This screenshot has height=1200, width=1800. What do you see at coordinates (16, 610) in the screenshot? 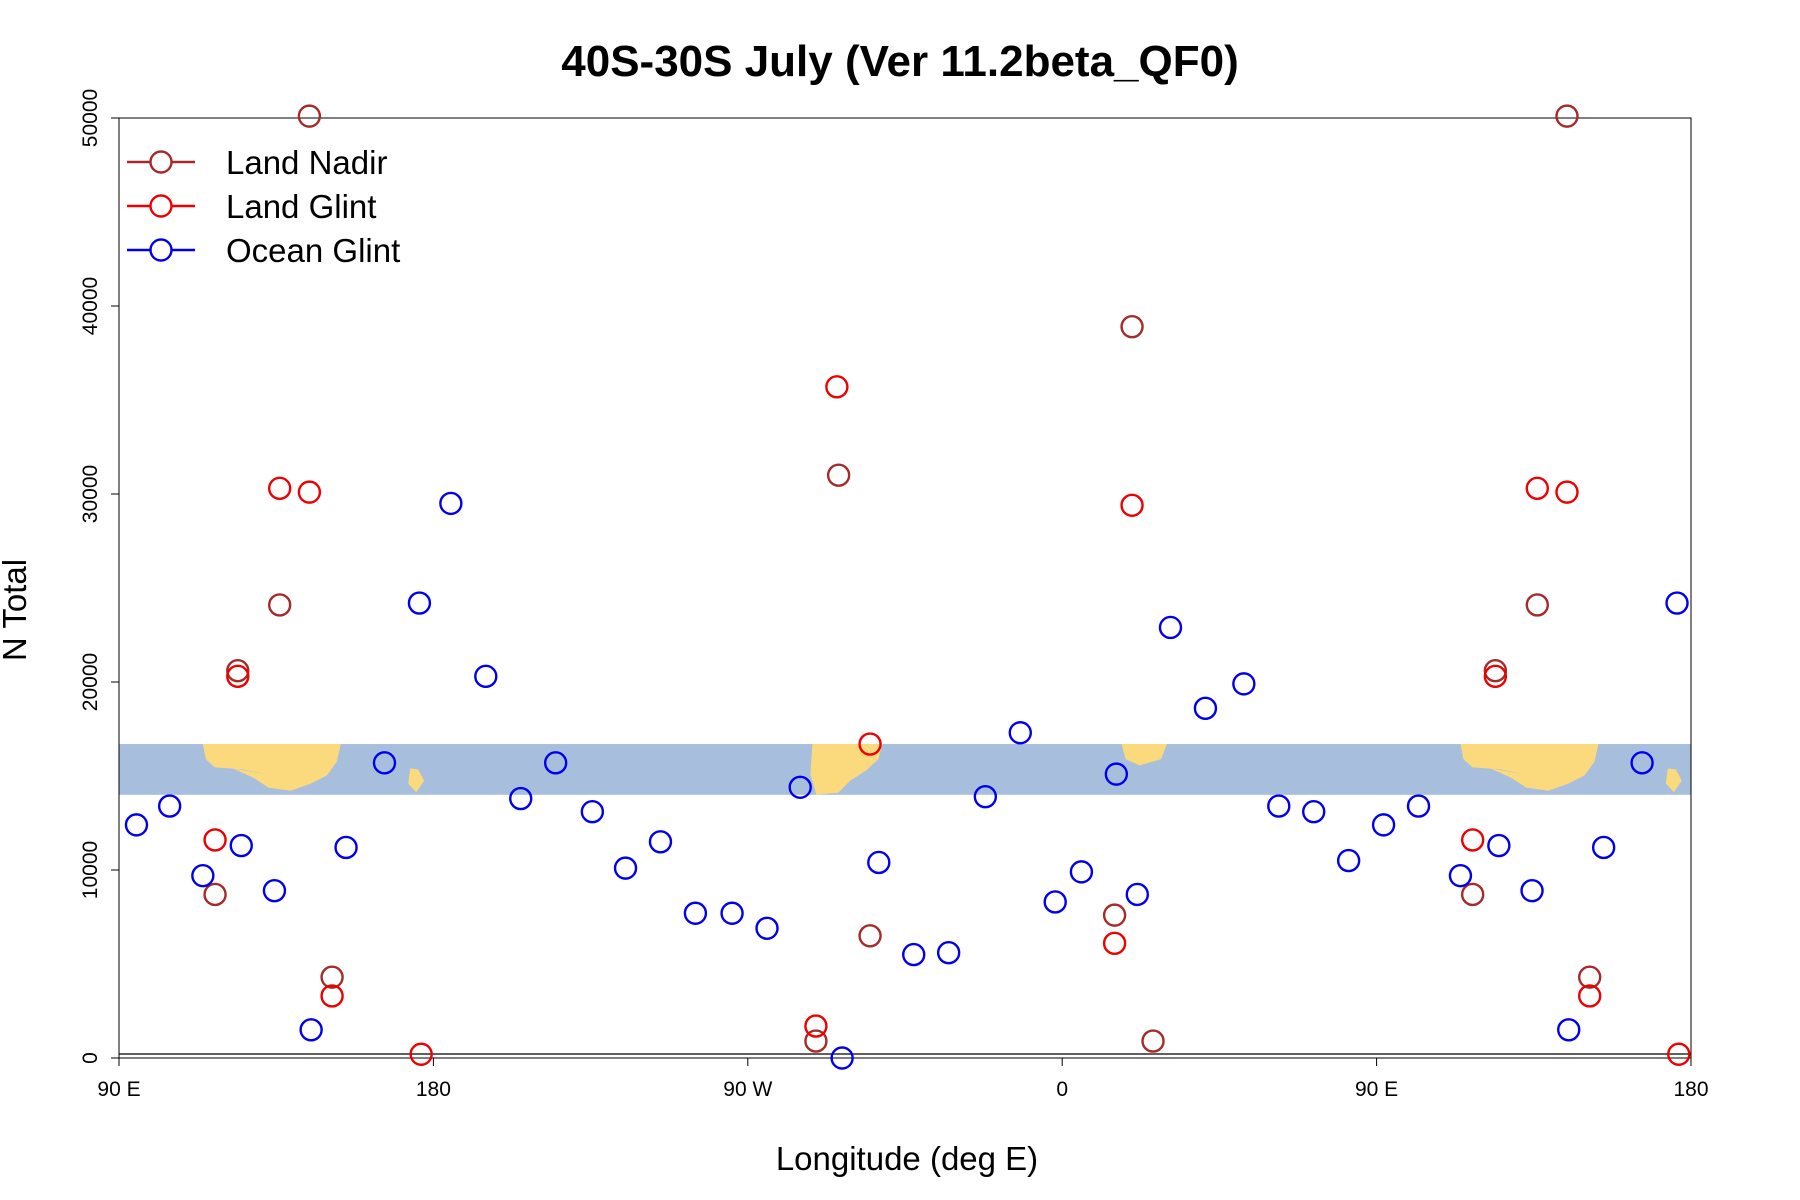
I see `y-axis-label: N Total` at bounding box center [16, 610].